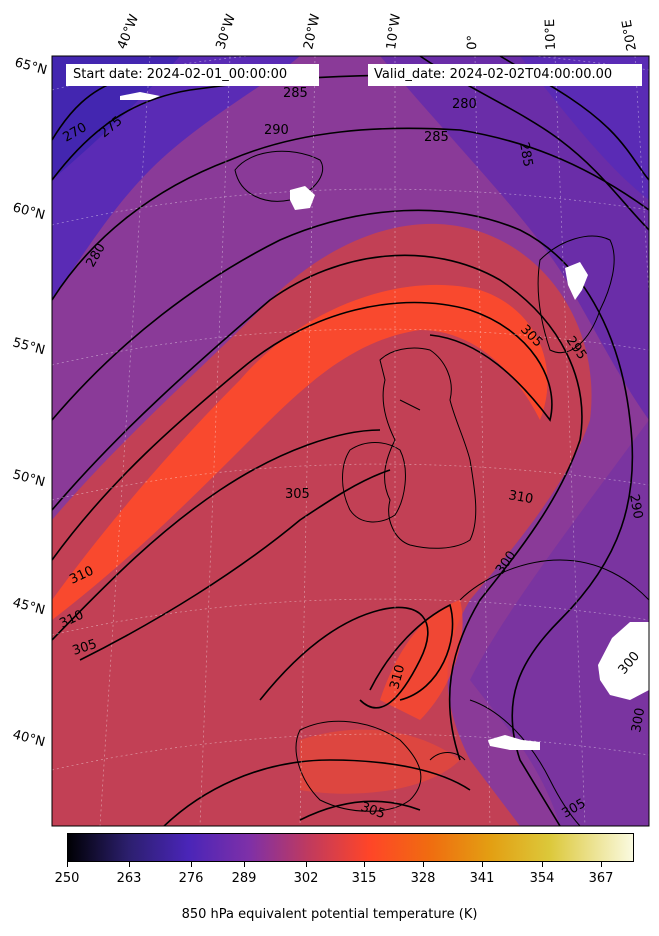  I want to click on longitude-labels: 40°W 30°W 20°W 10°W 0° 10°E 20°E, so click(377, 32).